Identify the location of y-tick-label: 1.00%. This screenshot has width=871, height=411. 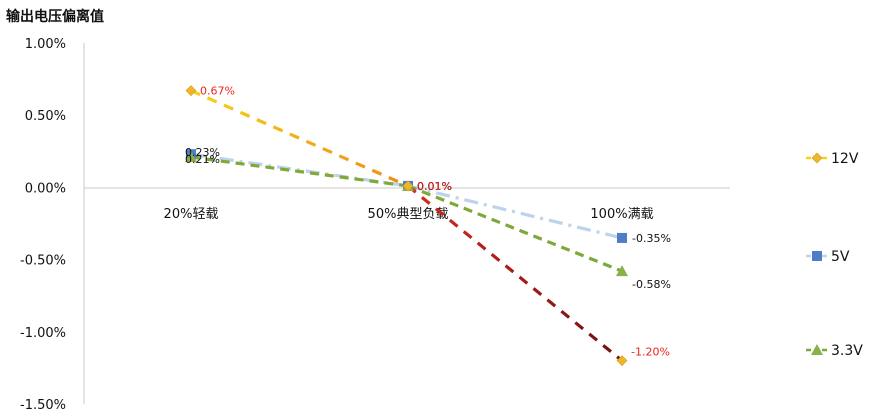
(45, 44).